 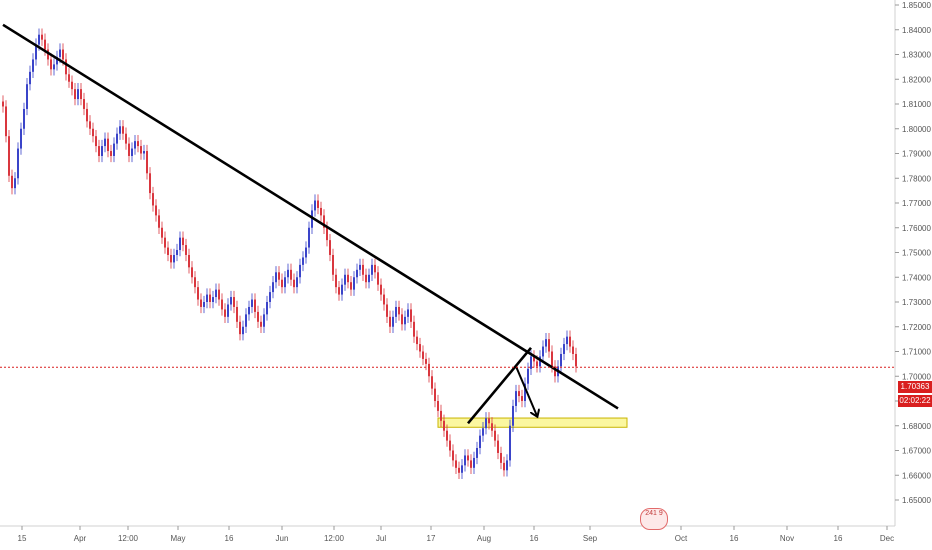 What do you see at coordinates (916, 327) in the screenshot?
I see `y-tick-label: 1.72000` at bounding box center [916, 327].